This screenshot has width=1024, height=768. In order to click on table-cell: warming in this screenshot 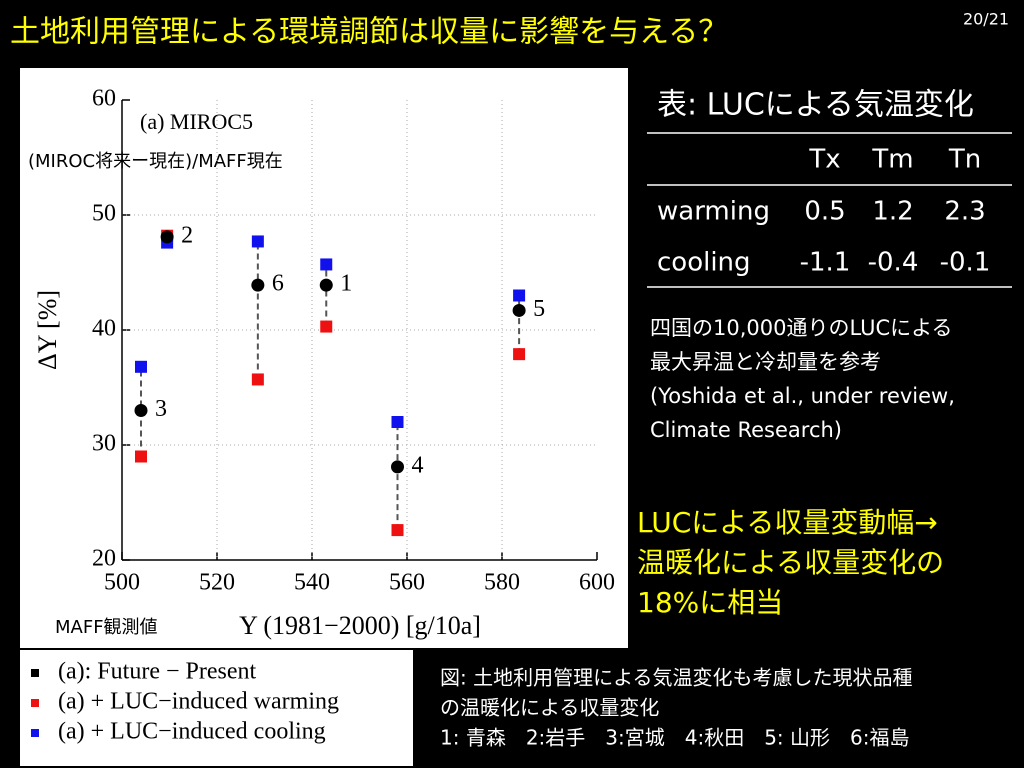, I will do `click(713, 212)`.